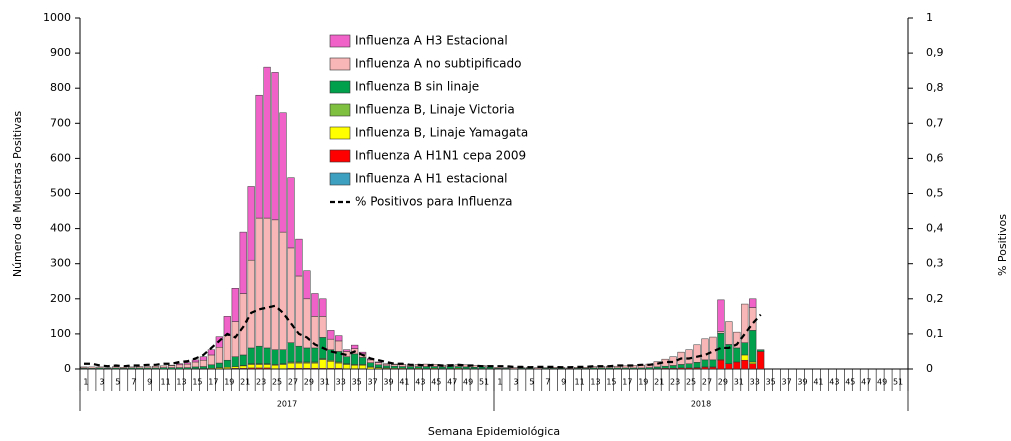 The height and width of the screenshot is (441, 1011). I want to click on x-tick-label: 3, so click(101, 382).